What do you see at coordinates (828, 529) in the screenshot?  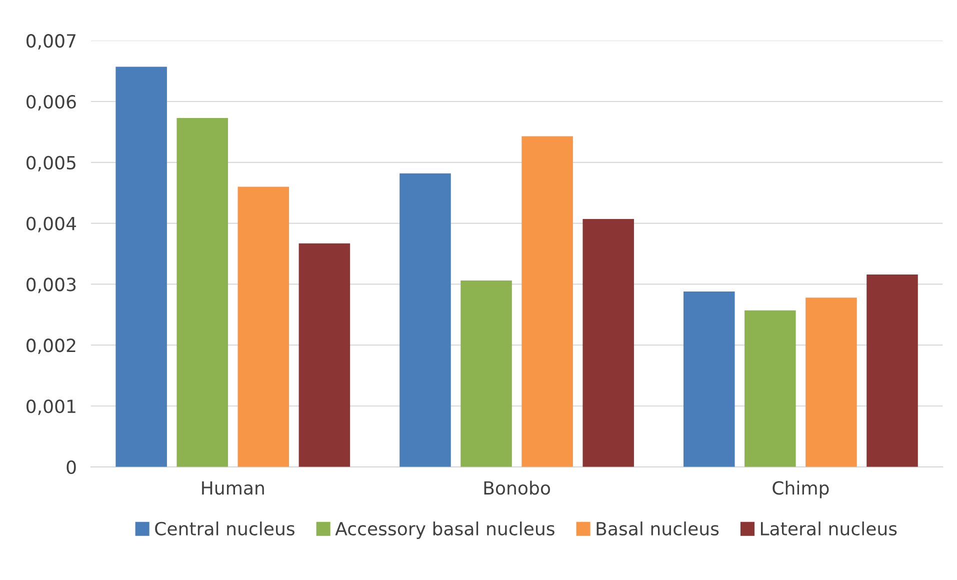 I see `legend-label: Lateral nucleus` at bounding box center [828, 529].